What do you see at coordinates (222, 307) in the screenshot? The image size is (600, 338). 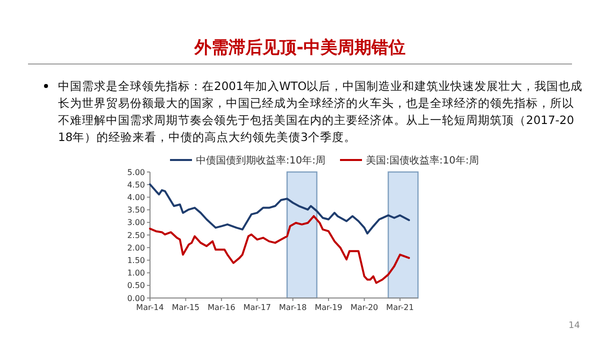 I see `x-tick-label: Mar-16` at bounding box center [222, 307].